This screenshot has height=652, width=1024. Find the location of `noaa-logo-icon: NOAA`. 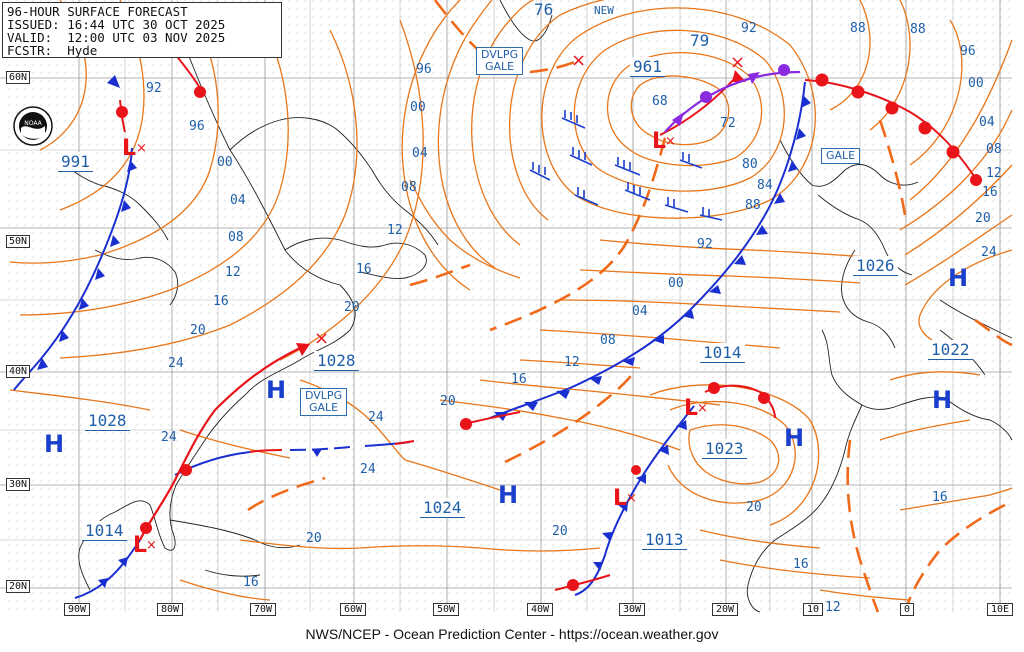

noaa-logo-icon: NOAA is located at coordinates (33, 126).